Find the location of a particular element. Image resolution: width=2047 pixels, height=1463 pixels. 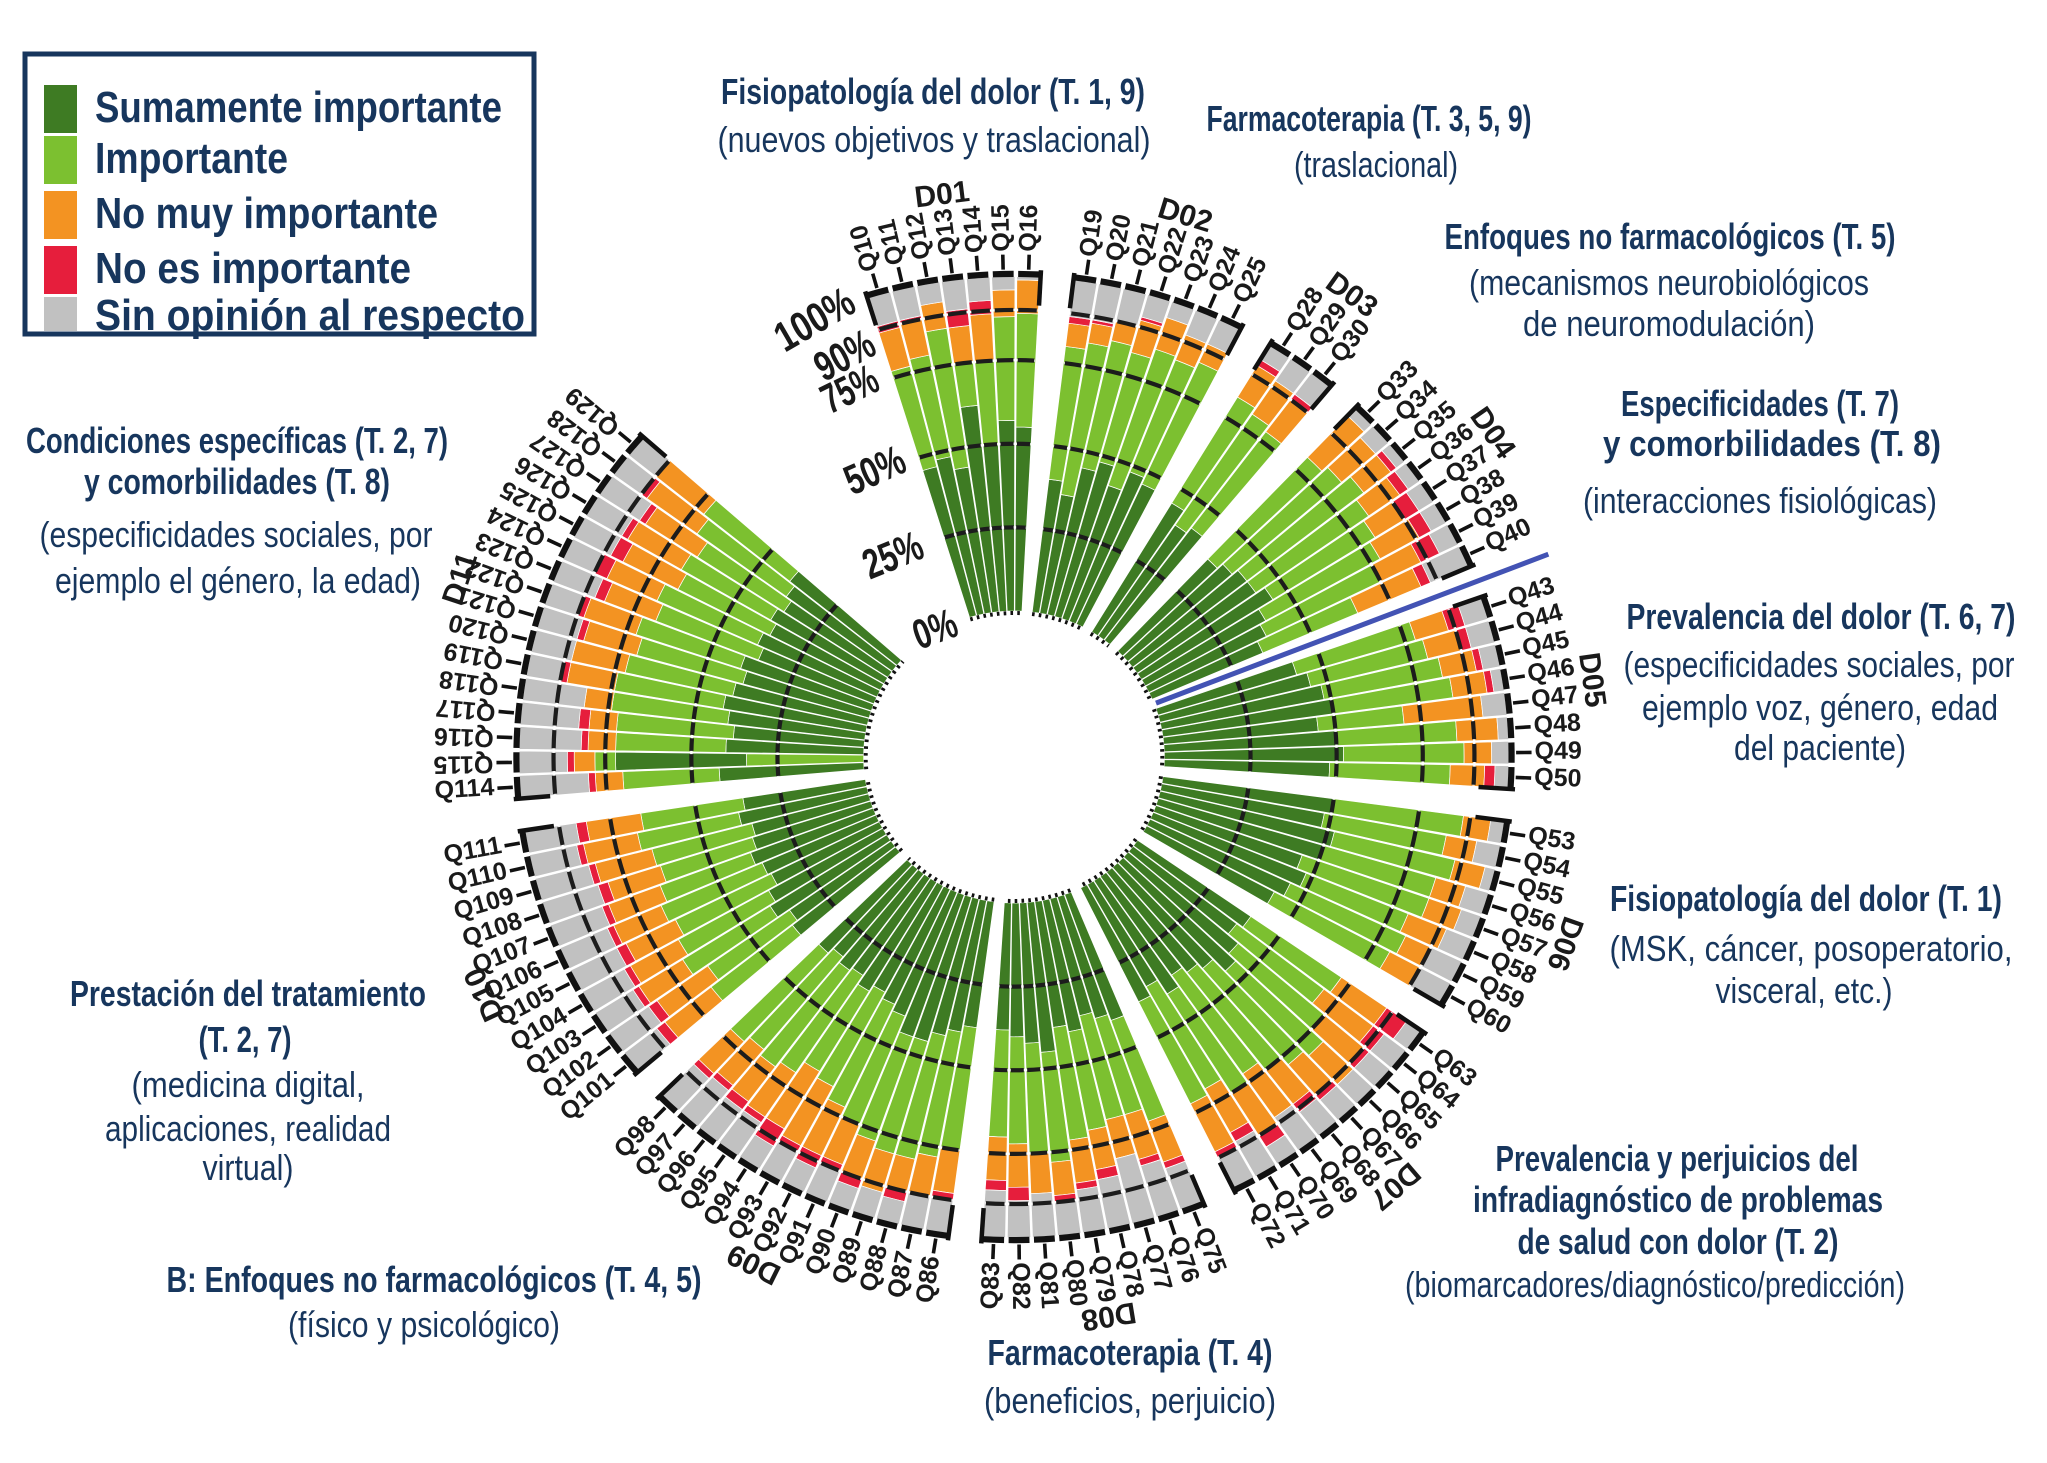

svg-text: Q115 is located at coordinates (463, 764).